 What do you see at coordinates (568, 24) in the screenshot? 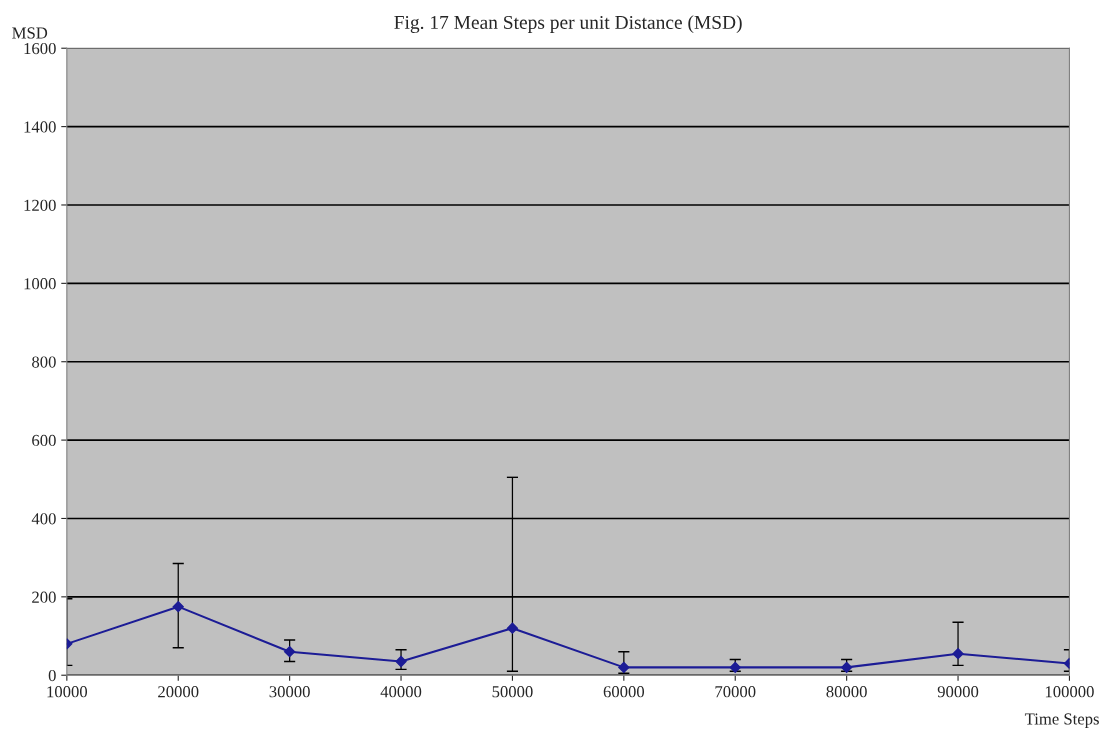
I see `chart-title: Fig. 17 Mean Steps per unit Distance (MSD)` at bounding box center [568, 24].